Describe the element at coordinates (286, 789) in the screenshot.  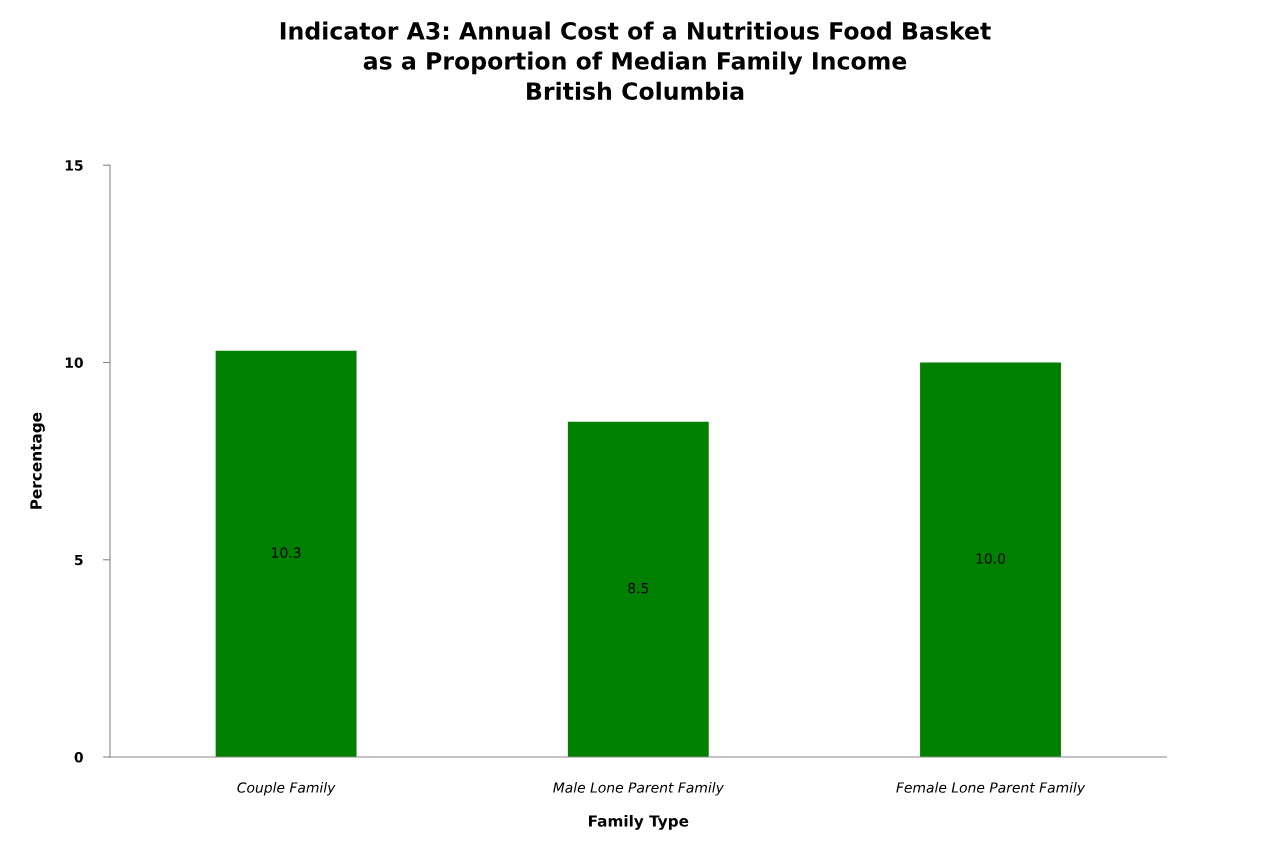
I see `x-tick-label: Couple Family` at that location.